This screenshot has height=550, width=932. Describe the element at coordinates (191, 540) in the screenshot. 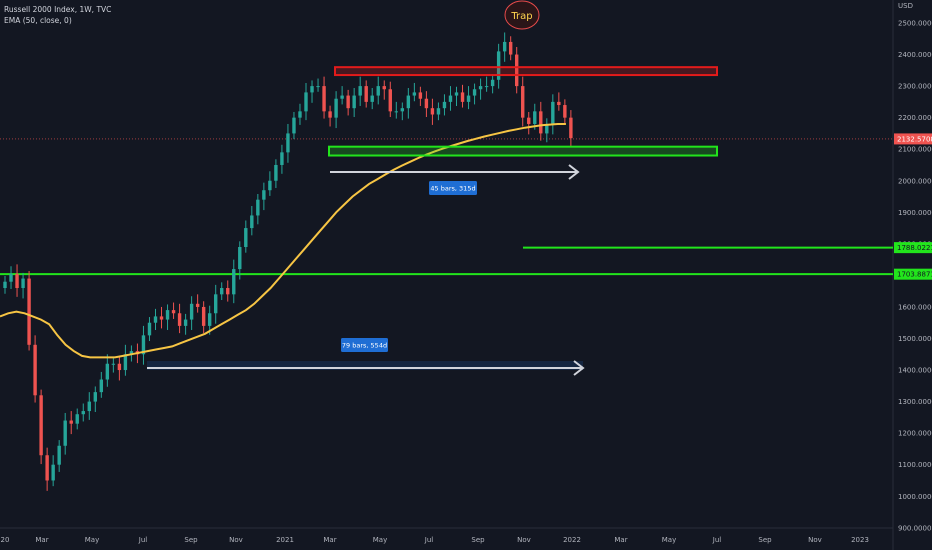

I see `x-tick-label: Sep` at that location.